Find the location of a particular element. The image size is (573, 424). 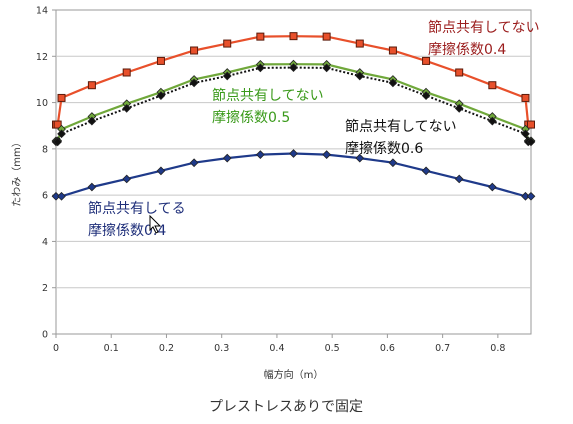

annotation-line2: 摩擦係数0.5 is located at coordinates (251, 117).